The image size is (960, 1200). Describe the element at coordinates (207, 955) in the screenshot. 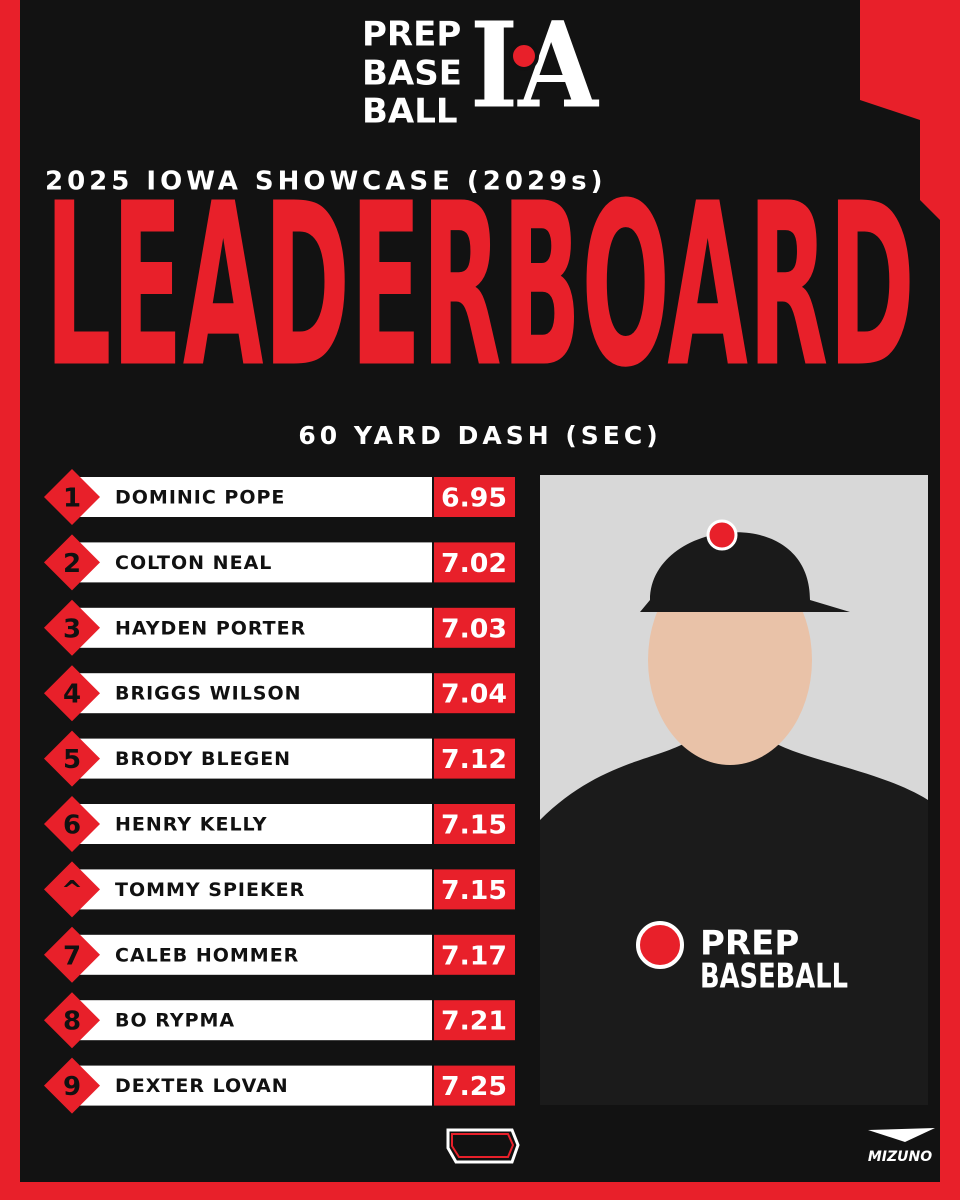

I see `player-name: CALEB HOMMER` at that location.